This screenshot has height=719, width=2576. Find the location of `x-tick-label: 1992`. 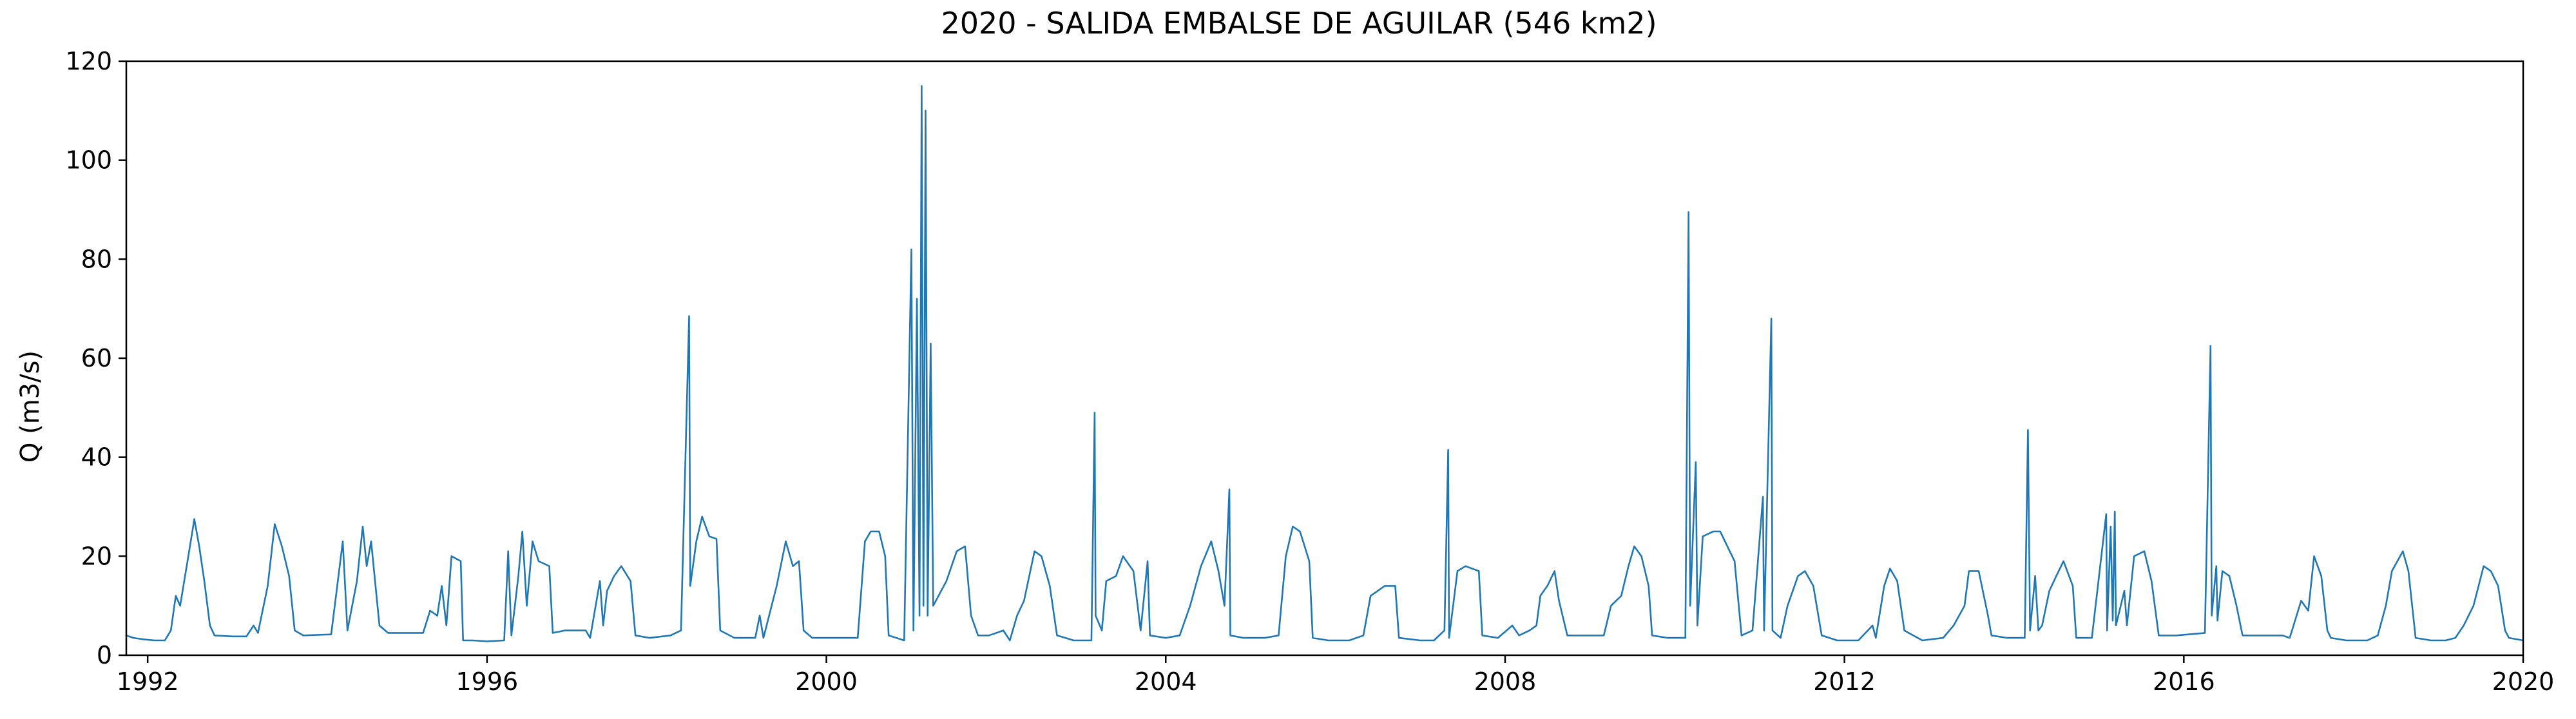

x-tick-label: 1992 is located at coordinates (148, 681).